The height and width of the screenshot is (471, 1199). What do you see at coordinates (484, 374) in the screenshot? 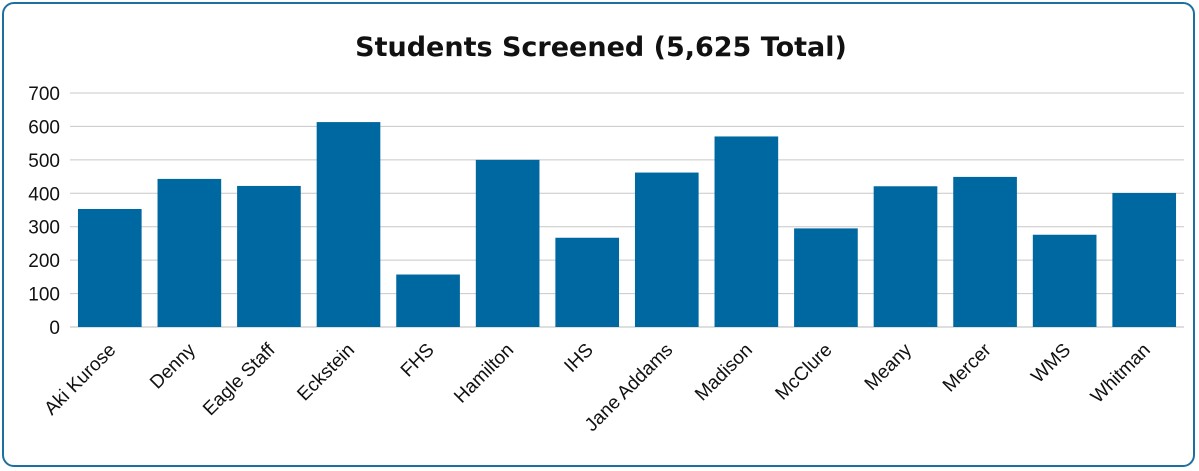
I see `x-category-label: Hamilton` at bounding box center [484, 374].